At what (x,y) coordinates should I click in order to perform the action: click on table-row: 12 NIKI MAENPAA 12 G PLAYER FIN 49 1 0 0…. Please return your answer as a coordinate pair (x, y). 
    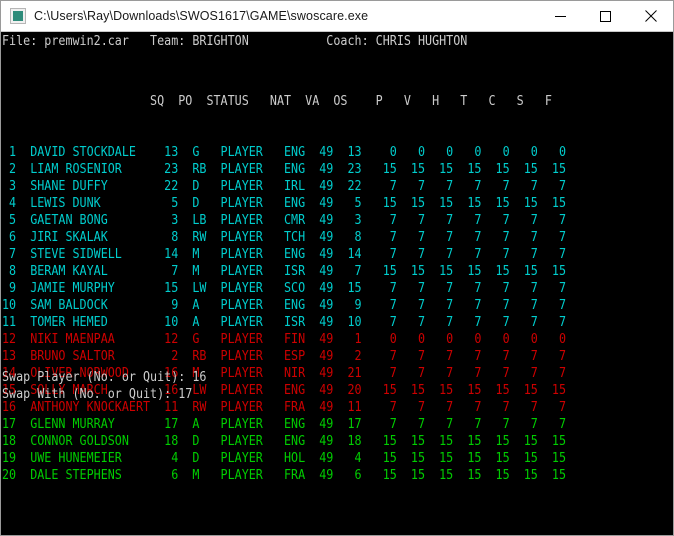
    Looking at the image, I should click on (284, 339).